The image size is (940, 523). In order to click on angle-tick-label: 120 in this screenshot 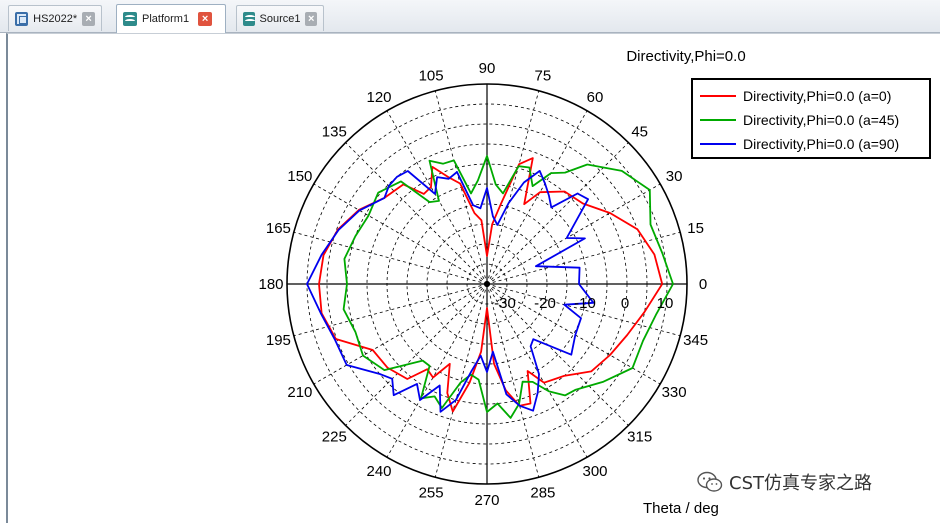, I will do `click(378, 97)`.